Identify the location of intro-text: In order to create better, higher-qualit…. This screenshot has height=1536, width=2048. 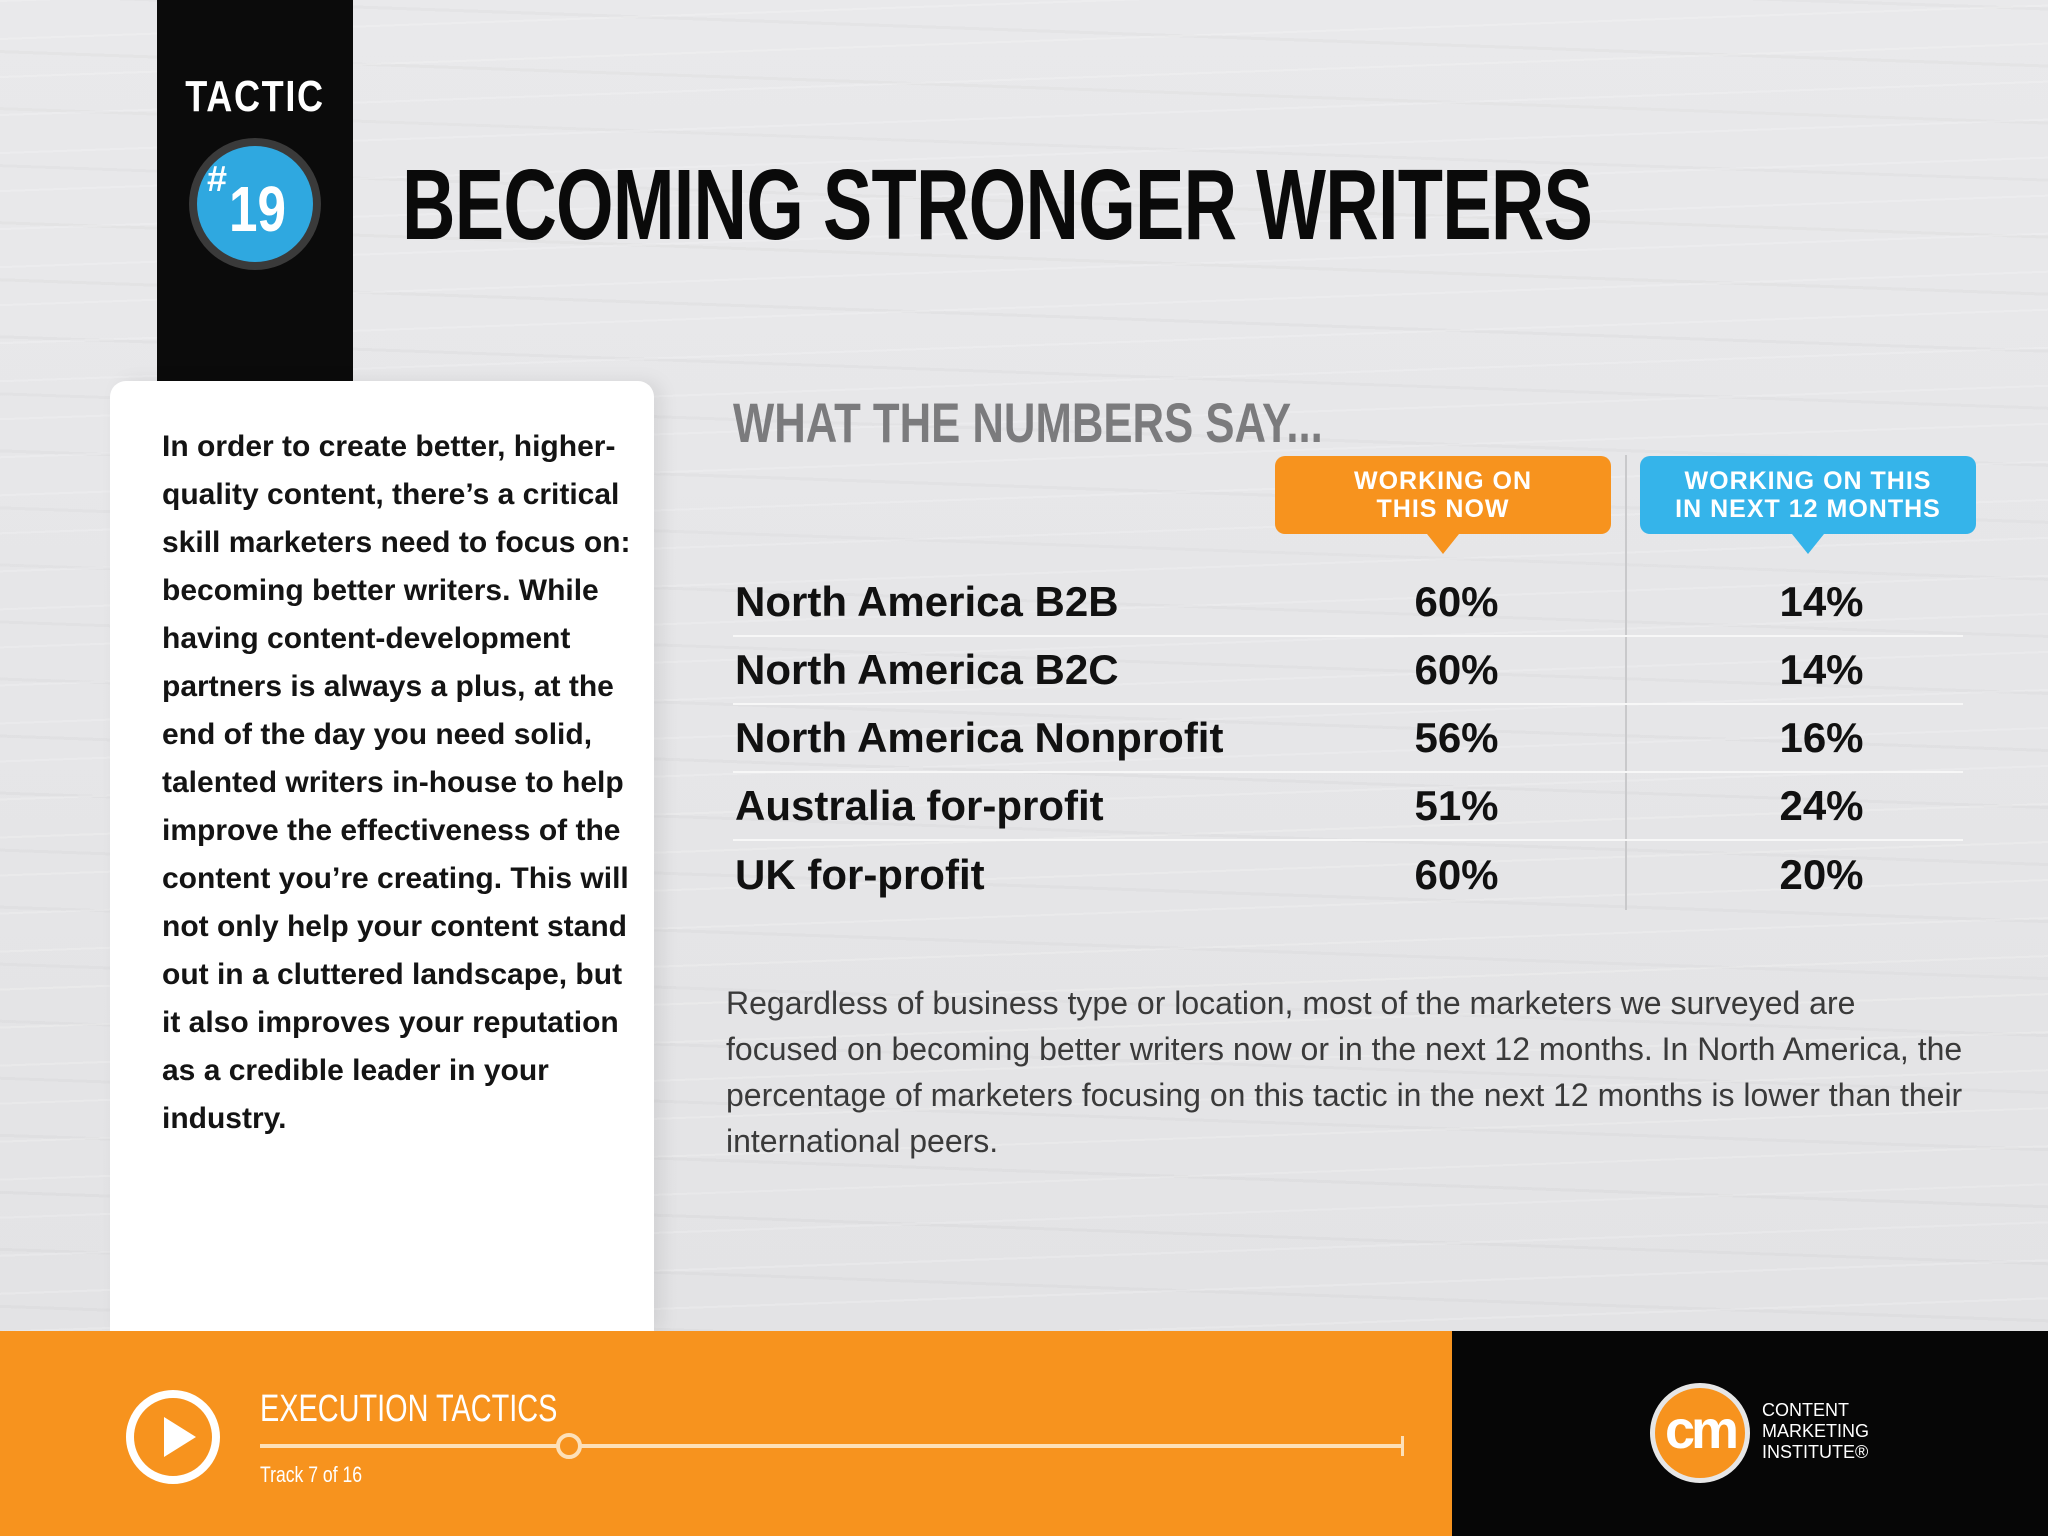
(396, 782).